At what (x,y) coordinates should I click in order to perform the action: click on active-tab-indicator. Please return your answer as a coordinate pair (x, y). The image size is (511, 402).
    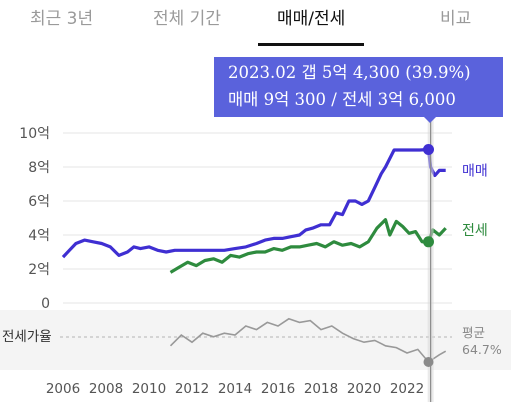
    Looking at the image, I should click on (311, 44).